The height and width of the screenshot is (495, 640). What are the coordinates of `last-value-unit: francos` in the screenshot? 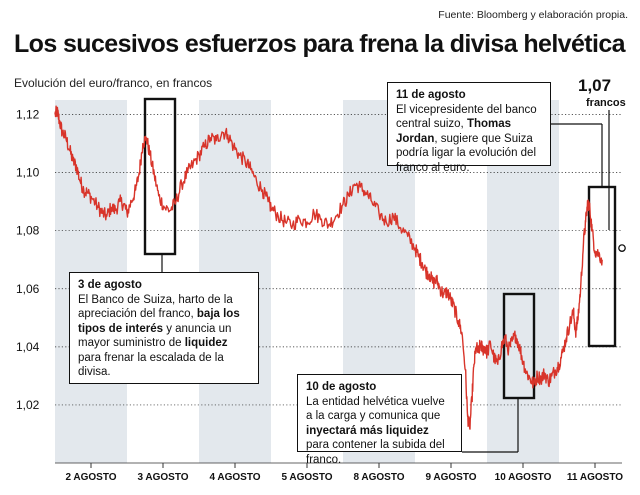 It's located at (606, 103).